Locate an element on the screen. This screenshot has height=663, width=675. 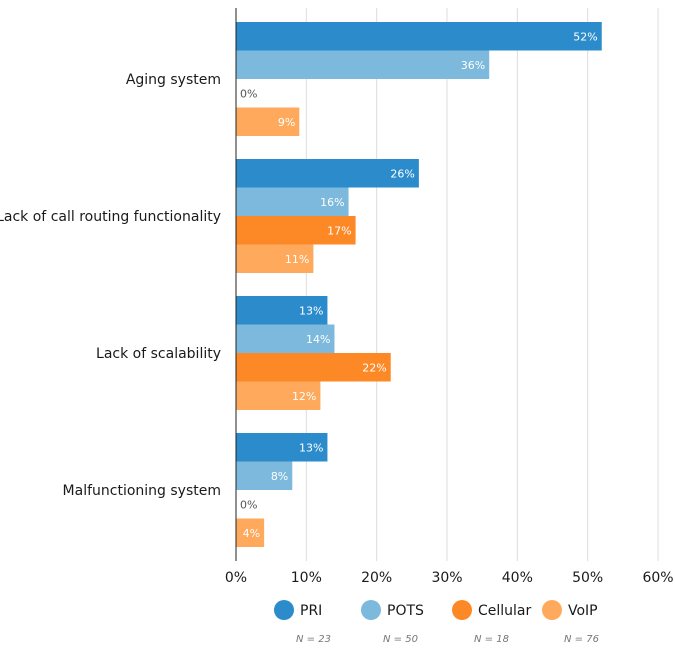
legend-sample-size-cellular: N = 18 is located at coordinates (491, 639).